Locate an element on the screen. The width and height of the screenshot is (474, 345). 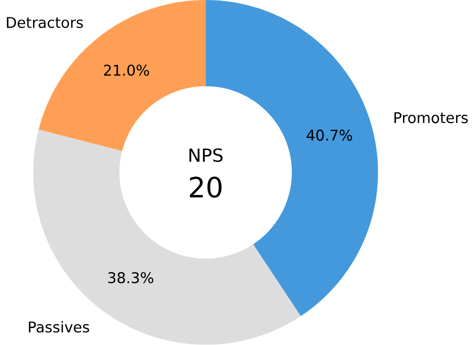
text: NPS is located at coordinates (206, 155).